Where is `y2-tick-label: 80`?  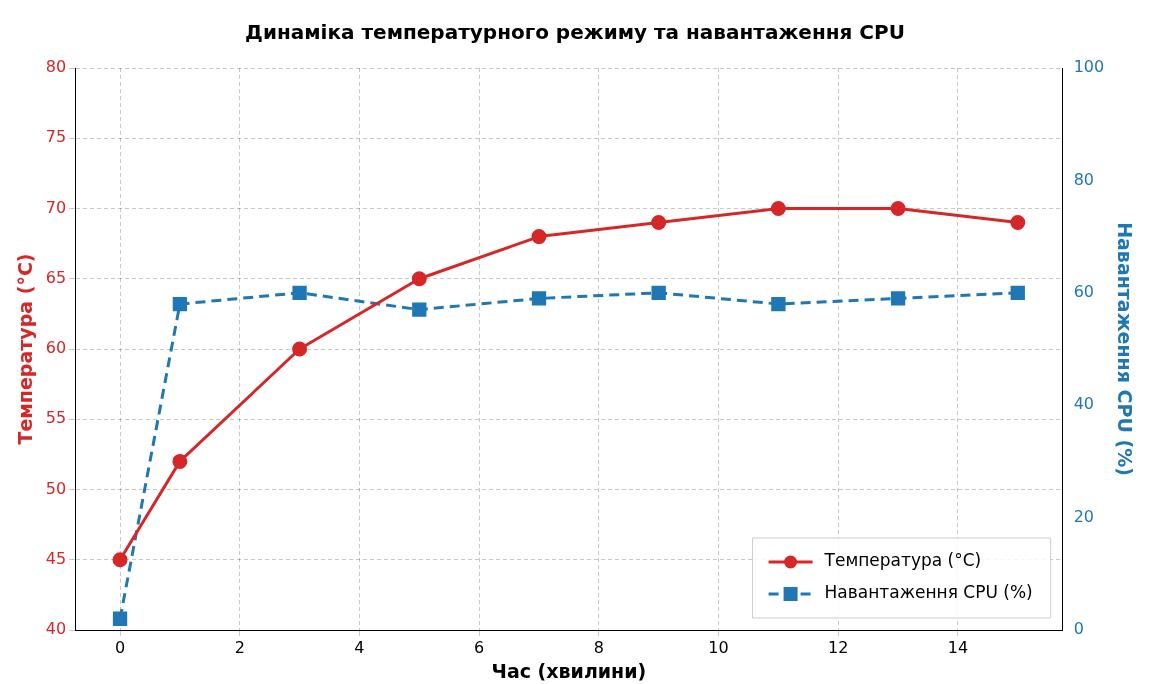
y2-tick-label: 80 is located at coordinates (1084, 179).